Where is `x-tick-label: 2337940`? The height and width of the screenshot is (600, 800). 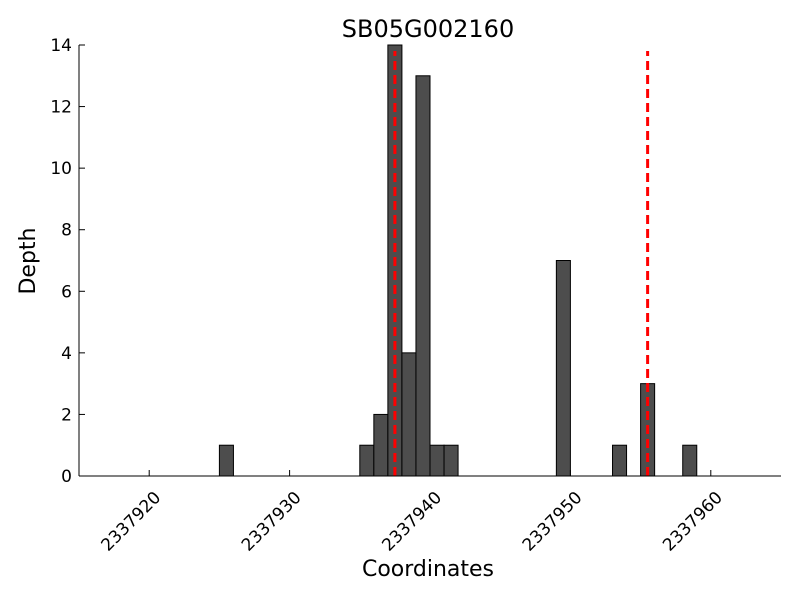 x-tick-label: 2337940 is located at coordinates (412, 522).